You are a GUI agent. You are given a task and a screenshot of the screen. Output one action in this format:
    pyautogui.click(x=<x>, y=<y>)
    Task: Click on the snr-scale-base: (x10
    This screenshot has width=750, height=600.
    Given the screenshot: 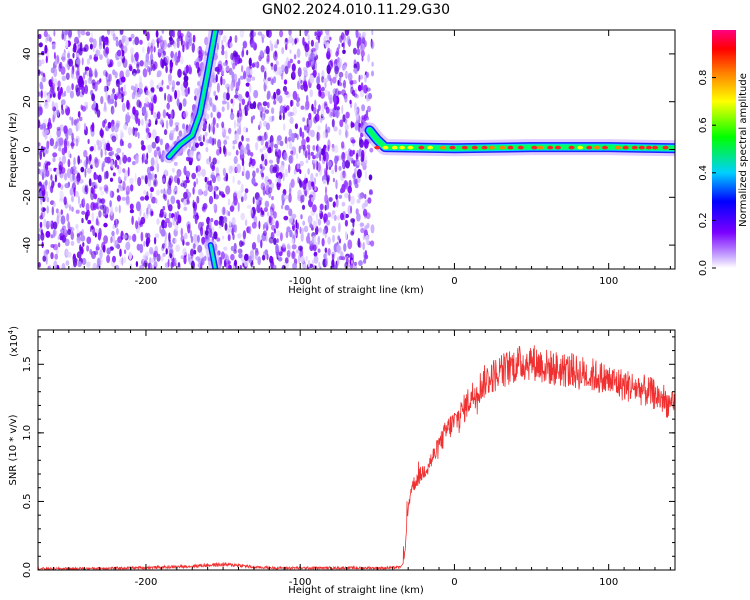 What is the action you would take?
    pyautogui.click(x=14, y=345)
    